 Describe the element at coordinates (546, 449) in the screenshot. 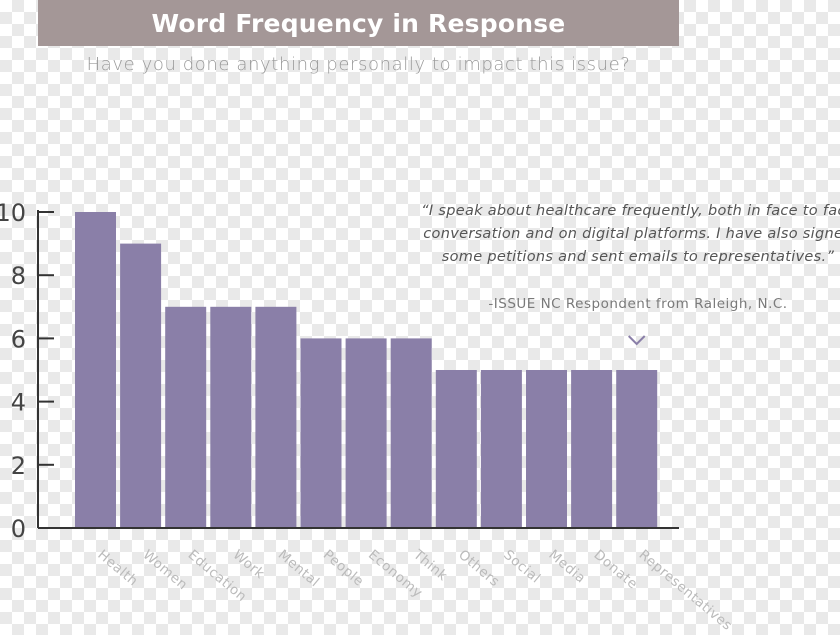

I see `bar-media` at that location.